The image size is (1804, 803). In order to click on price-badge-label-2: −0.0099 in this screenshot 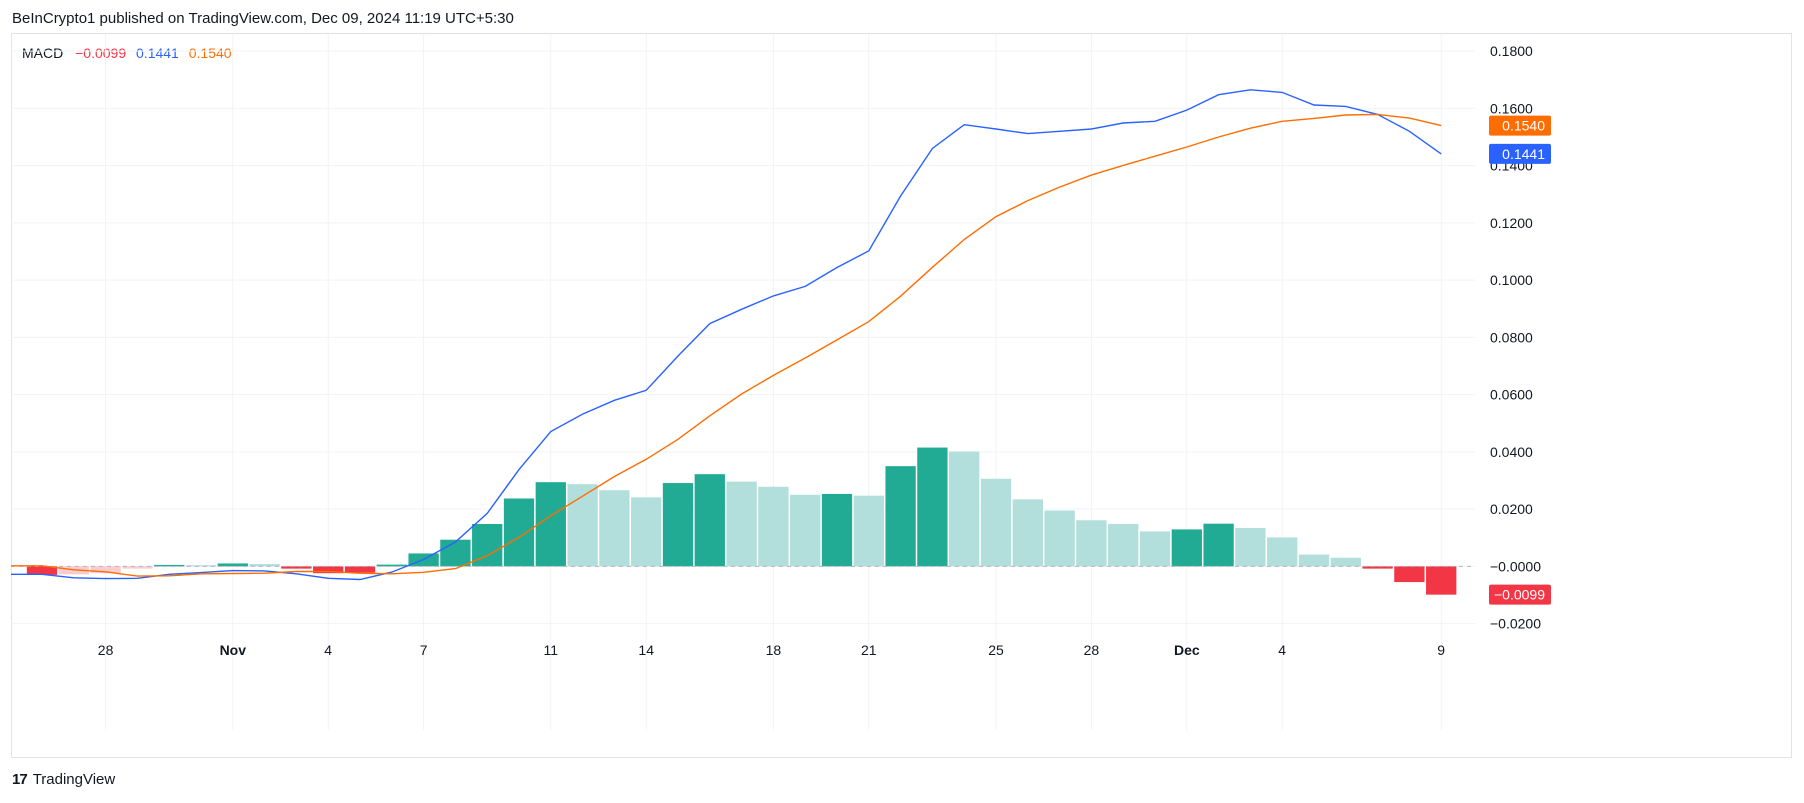, I will do `click(1519, 595)`.